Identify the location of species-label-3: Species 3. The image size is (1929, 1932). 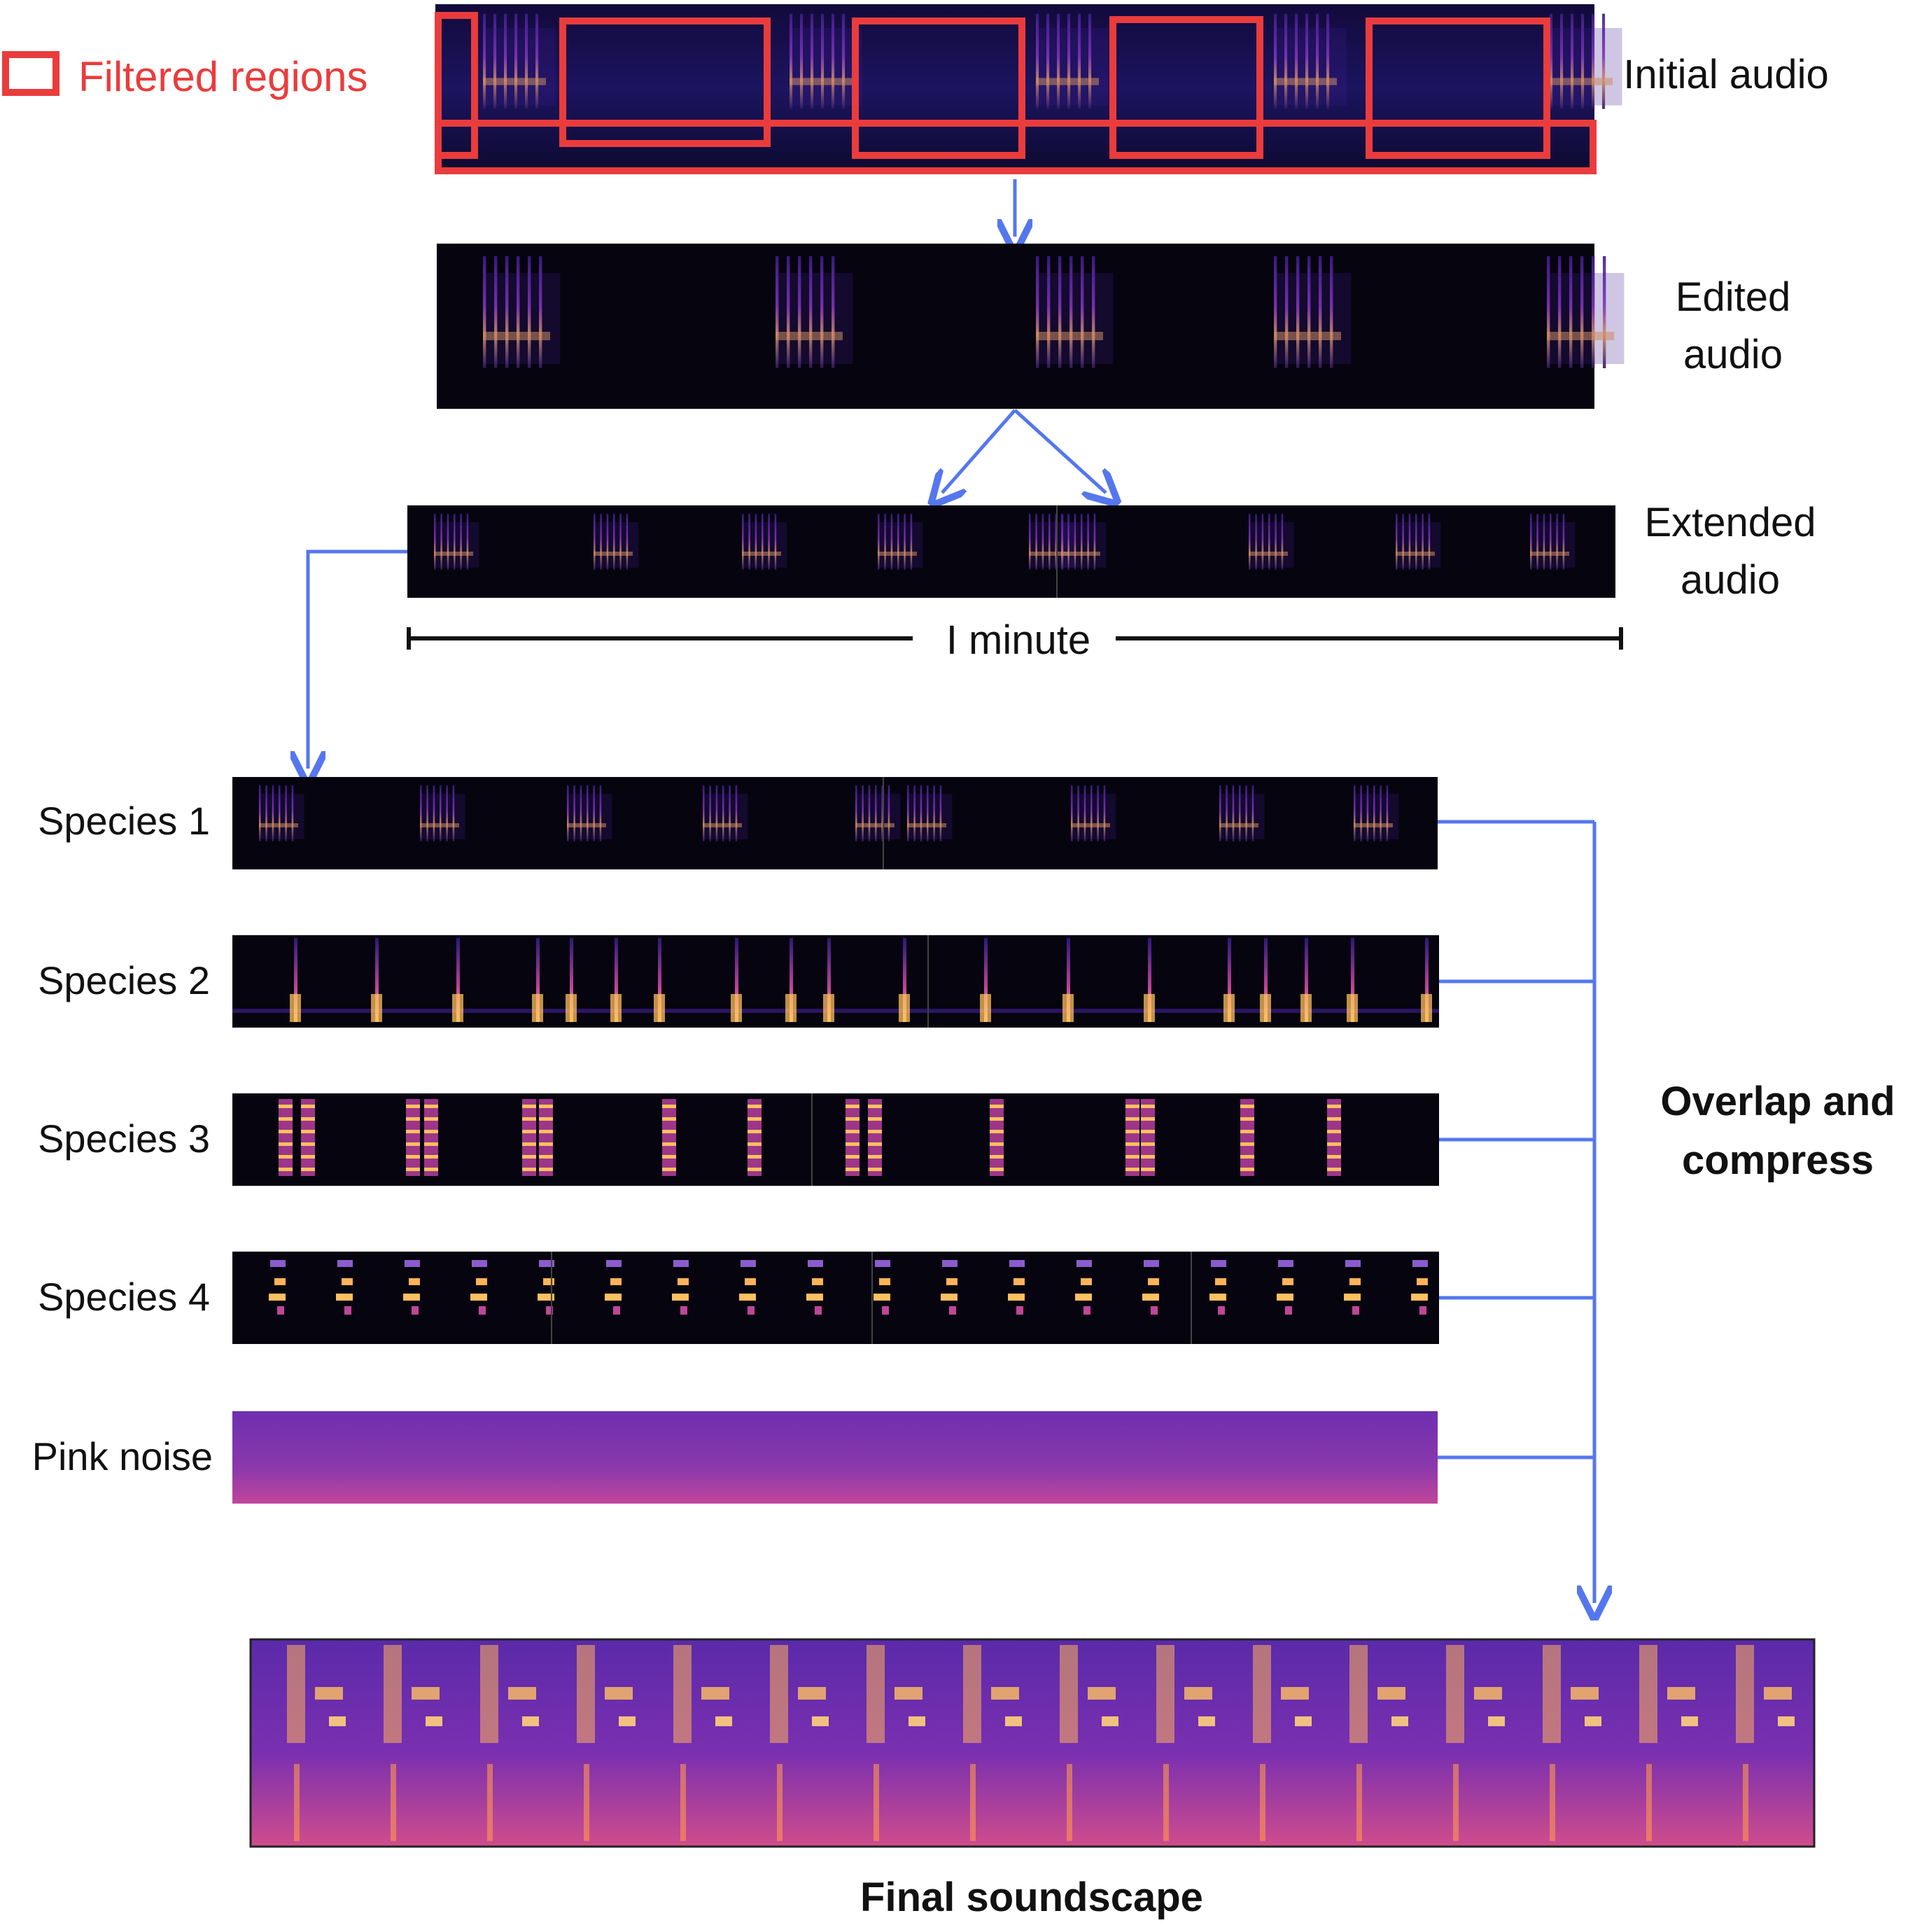
(124, 1138).